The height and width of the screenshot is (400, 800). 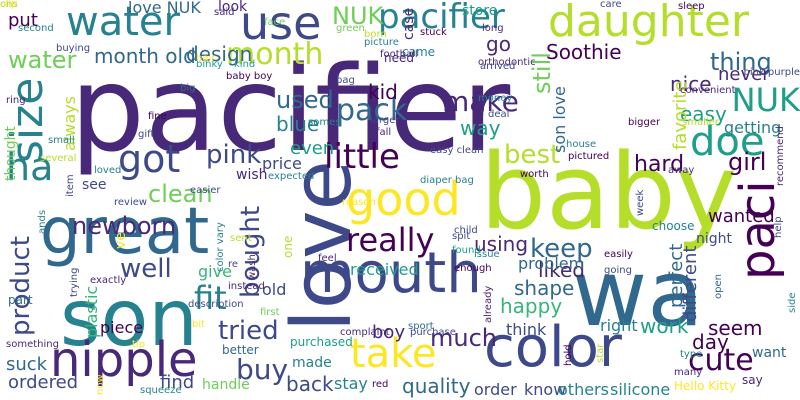 I want to click on cloud-word: design, so click(x=219, y=54).